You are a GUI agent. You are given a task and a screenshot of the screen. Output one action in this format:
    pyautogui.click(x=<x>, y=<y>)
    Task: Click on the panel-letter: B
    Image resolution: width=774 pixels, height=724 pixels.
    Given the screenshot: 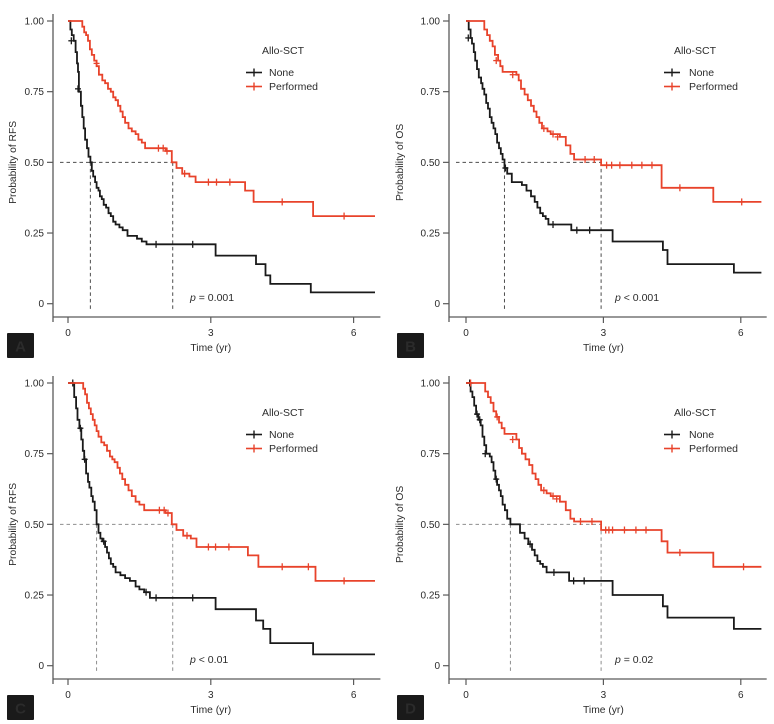 What is the action you would take?
    pyautogui.click(x=410, y=347)
    